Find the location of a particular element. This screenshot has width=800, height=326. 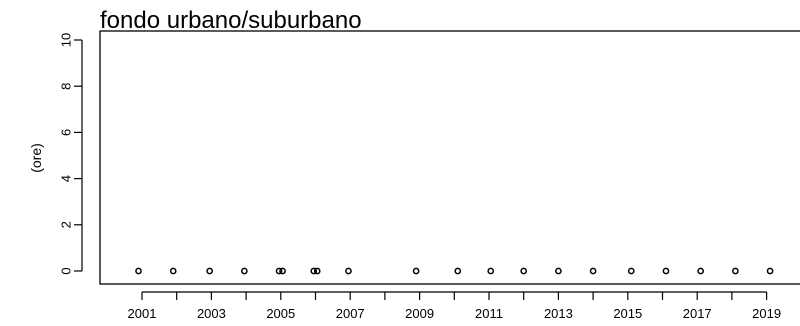

y-tick-label: 8 is located at coordinates (65, 86).